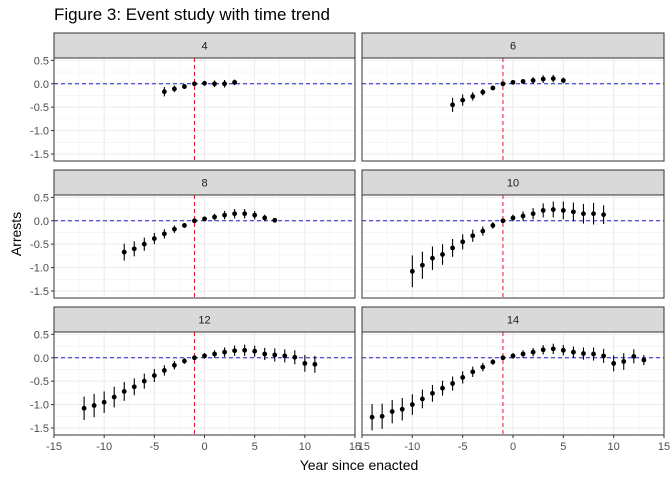 Image resolution: width=672 pixels, height=480 pixels. What do you see at coordinates (204, 109) in the screenshot?
I see `facet-4-panel-border` at bounding box center [204, 109].